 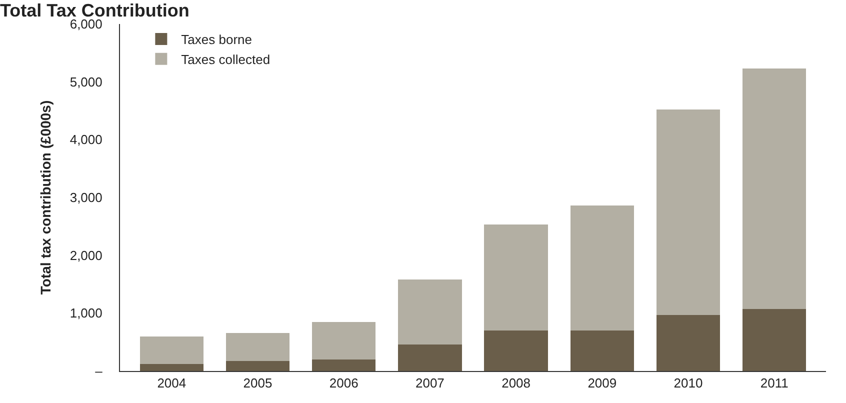 I want to click on x-tick-label: 2006, so click(x=343, y=383).